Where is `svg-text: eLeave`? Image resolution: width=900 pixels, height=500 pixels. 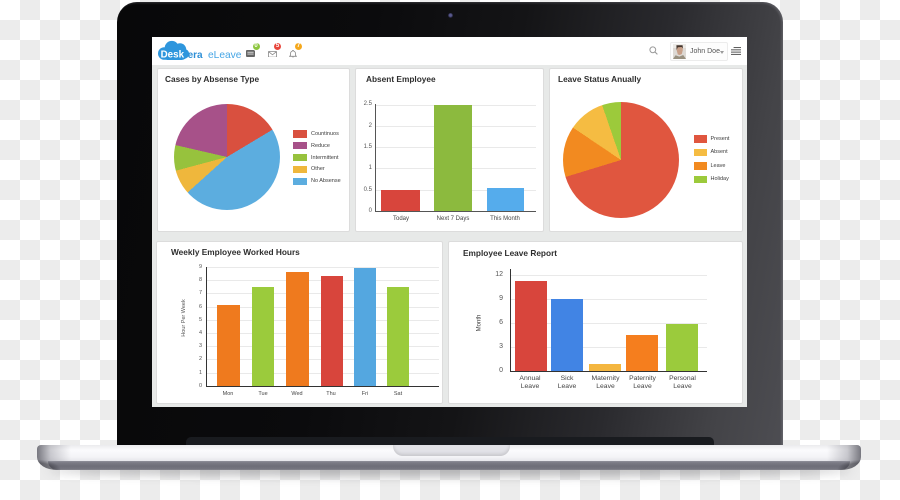
svg-text: eLeave is located at coordinates (225, 55).